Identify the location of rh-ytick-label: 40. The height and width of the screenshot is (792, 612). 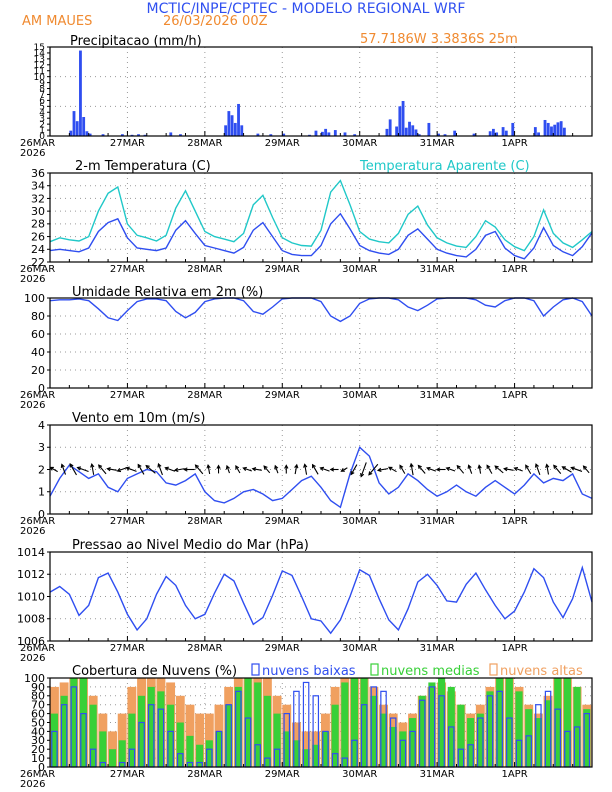
(38, 352).